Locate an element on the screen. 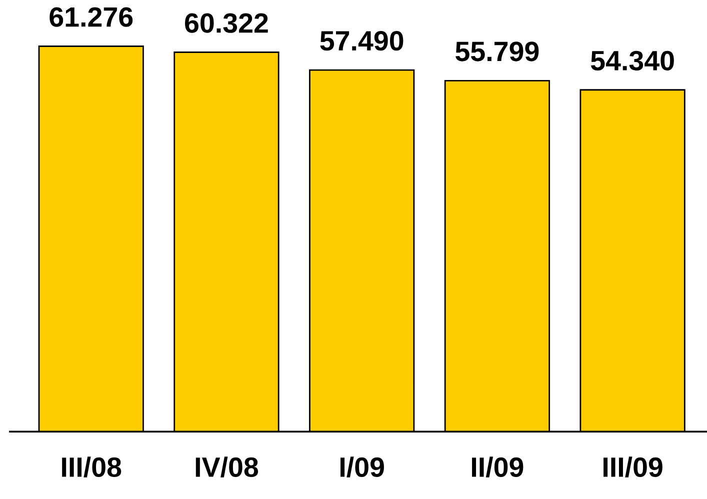 The width and height of the screenshot is (707, 499). data-label: 61.276 is located at coordinates (91, 17).